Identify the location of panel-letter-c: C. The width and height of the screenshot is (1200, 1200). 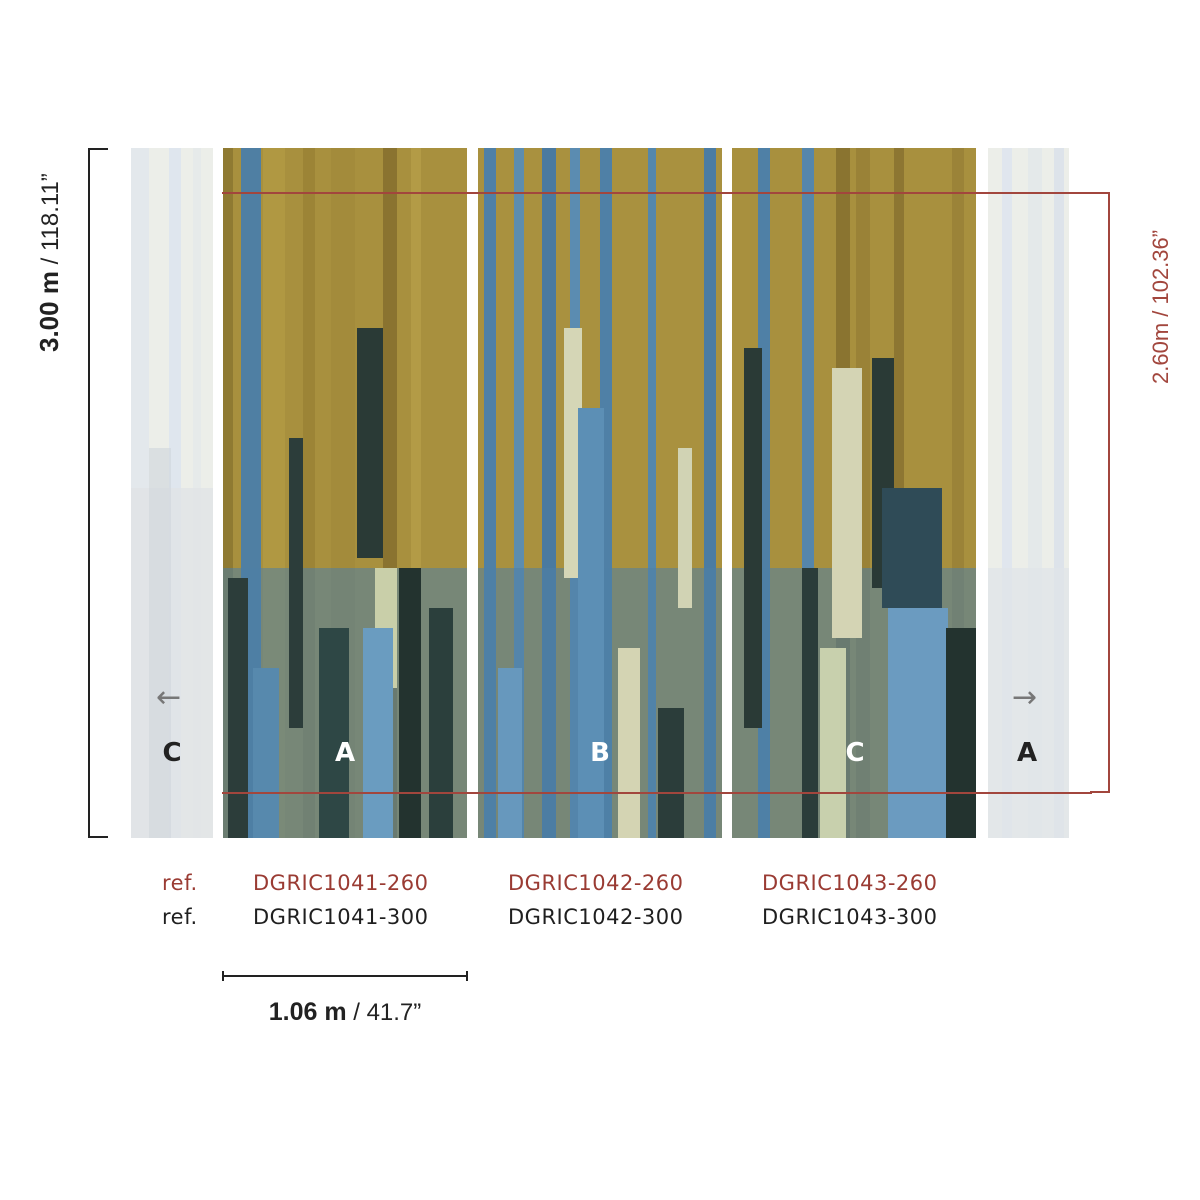
(855, 753).